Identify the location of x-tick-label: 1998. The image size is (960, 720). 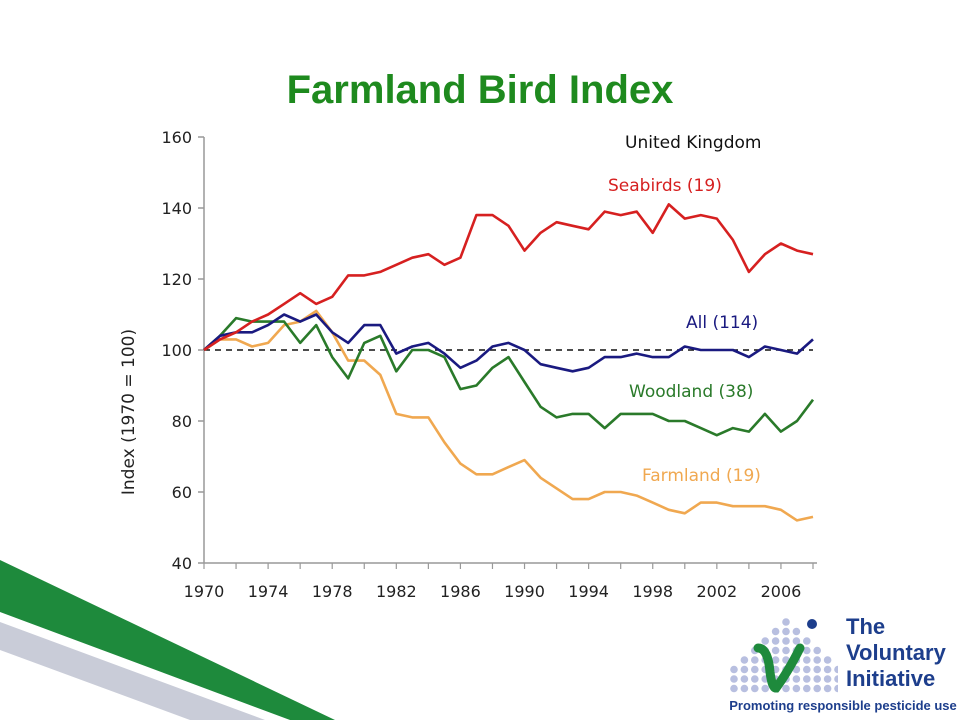
(652, 591).